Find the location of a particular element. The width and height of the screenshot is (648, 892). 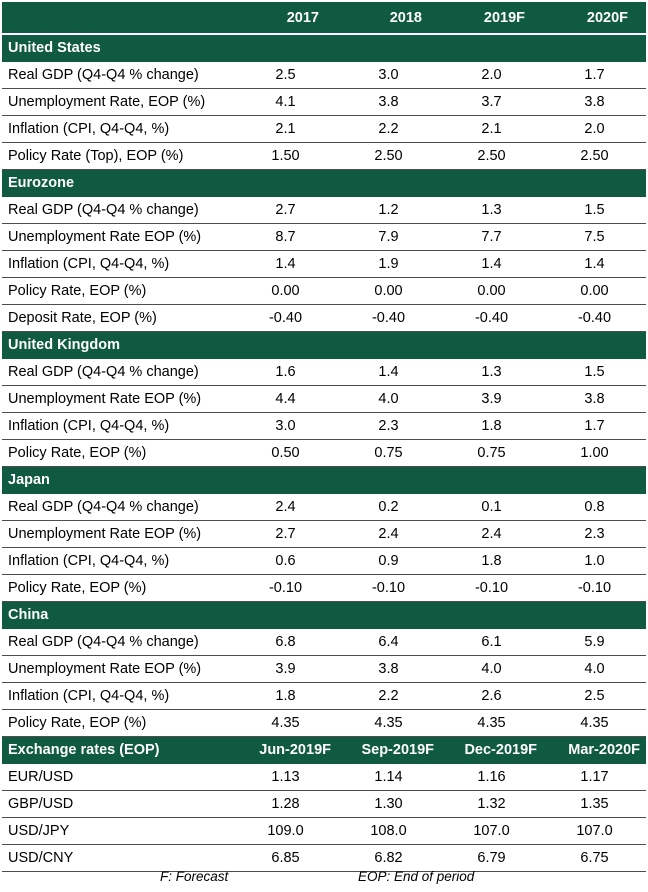

fx-period-header: Dec-2019F is located at coordinates (500, 750).